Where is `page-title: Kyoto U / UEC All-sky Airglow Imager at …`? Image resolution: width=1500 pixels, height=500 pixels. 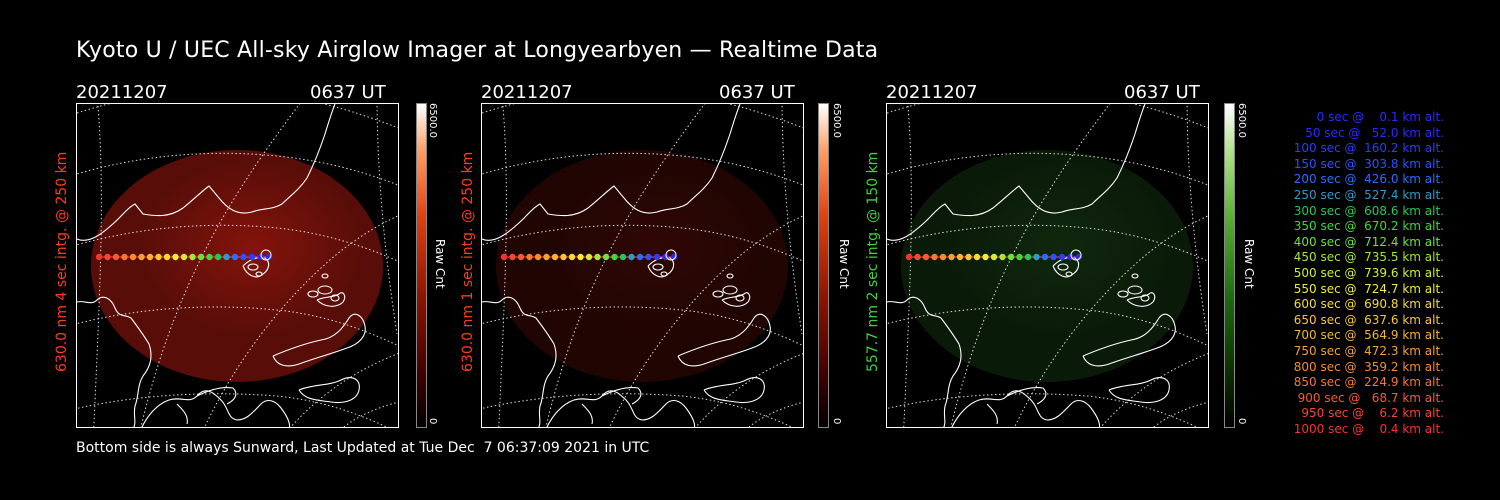
page-title: Kyoto U / UEC All-sky Airglow Imager at … is located at coordinates (477, 50).